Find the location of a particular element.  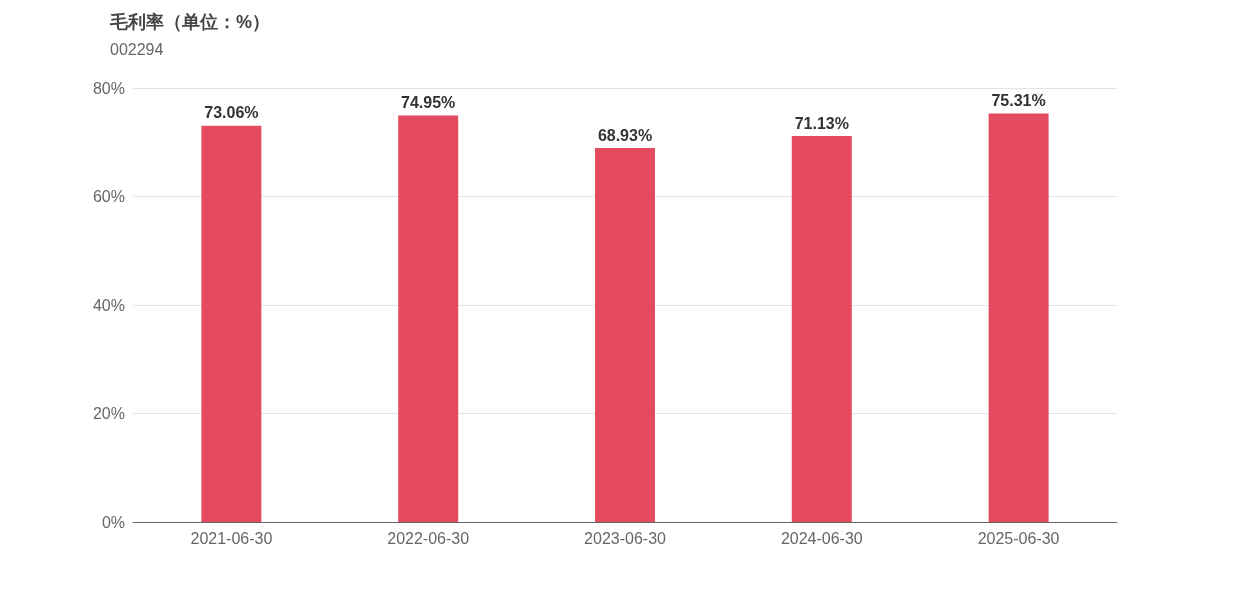

y-tick-label: 60% is located at coordinates (108, 196).